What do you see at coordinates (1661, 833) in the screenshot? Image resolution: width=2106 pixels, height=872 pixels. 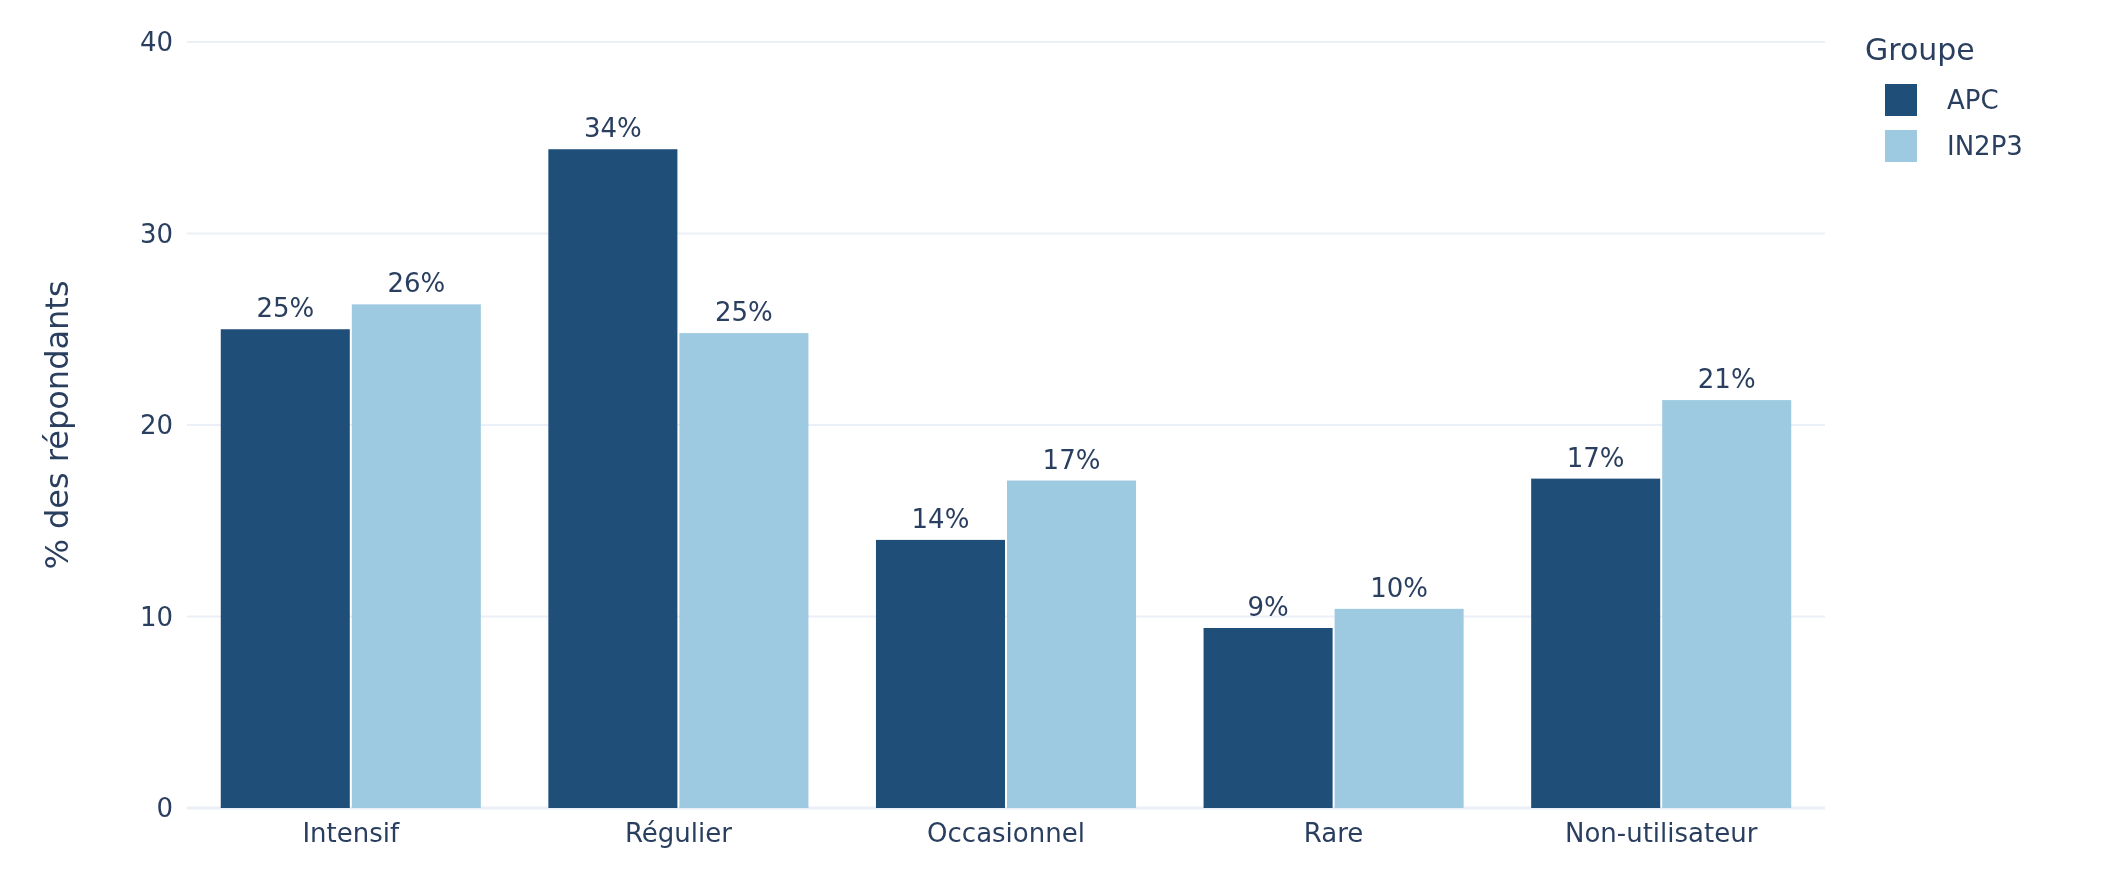 I see `x-tick-label: Non-utilisateur` at bounding box center [1661, 833].